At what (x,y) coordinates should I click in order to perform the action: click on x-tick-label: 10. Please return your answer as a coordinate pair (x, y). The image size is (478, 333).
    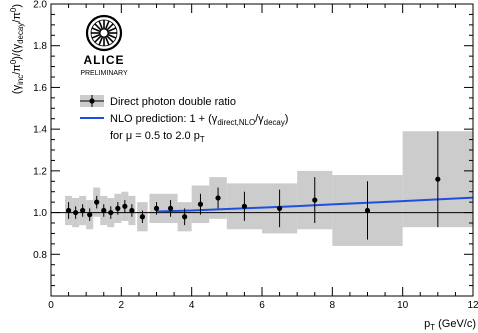
    Looking at the image, I should click on (403, 305).